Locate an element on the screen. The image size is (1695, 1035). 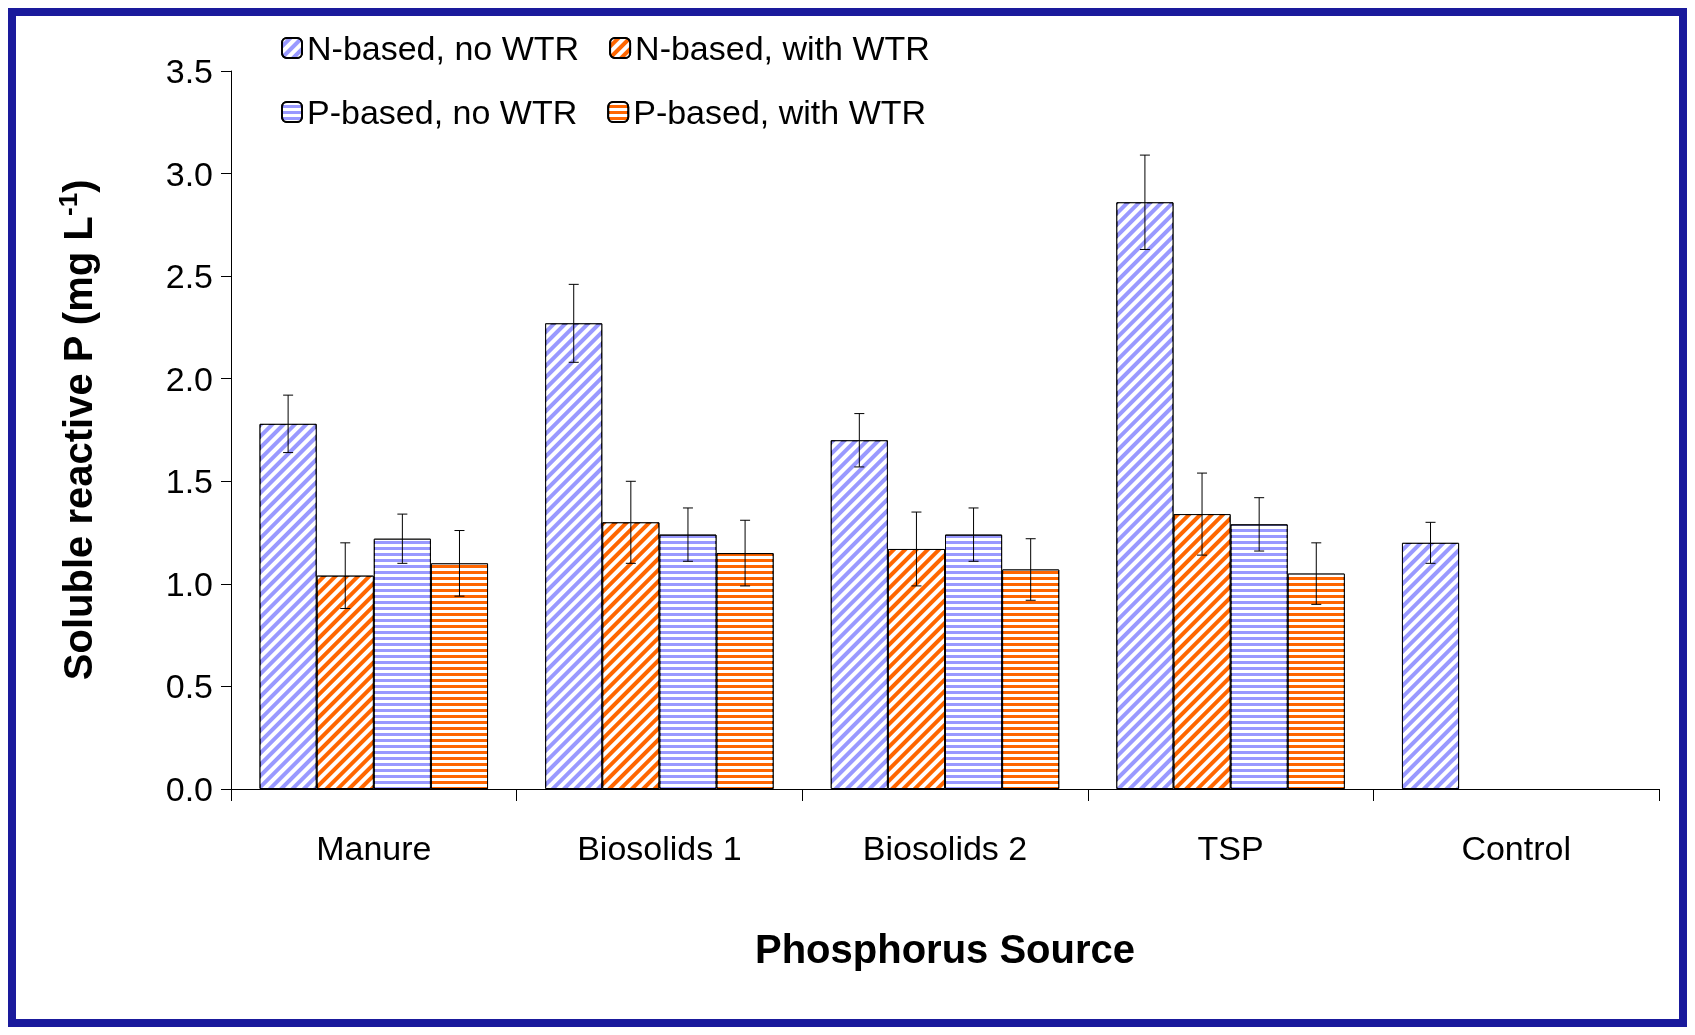
x-axis-title: Phosphorus Source is located at coordinates (945, 949).